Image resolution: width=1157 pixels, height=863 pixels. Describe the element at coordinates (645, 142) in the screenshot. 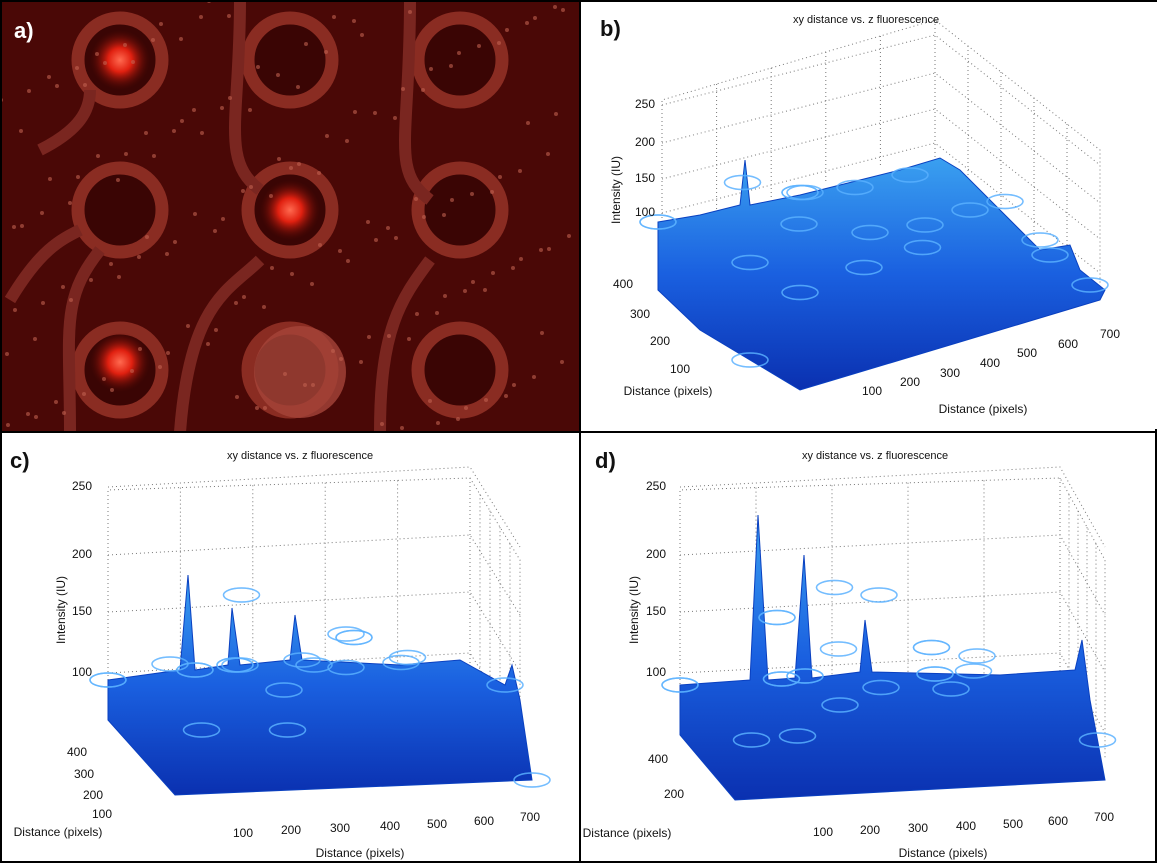

I see `z-tick-label: 200` at that location.